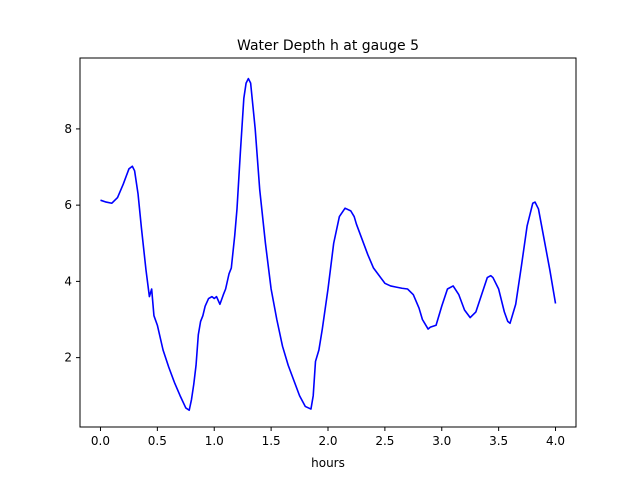  I want to click on x-tick-label: 0.5, so click(157, 441).